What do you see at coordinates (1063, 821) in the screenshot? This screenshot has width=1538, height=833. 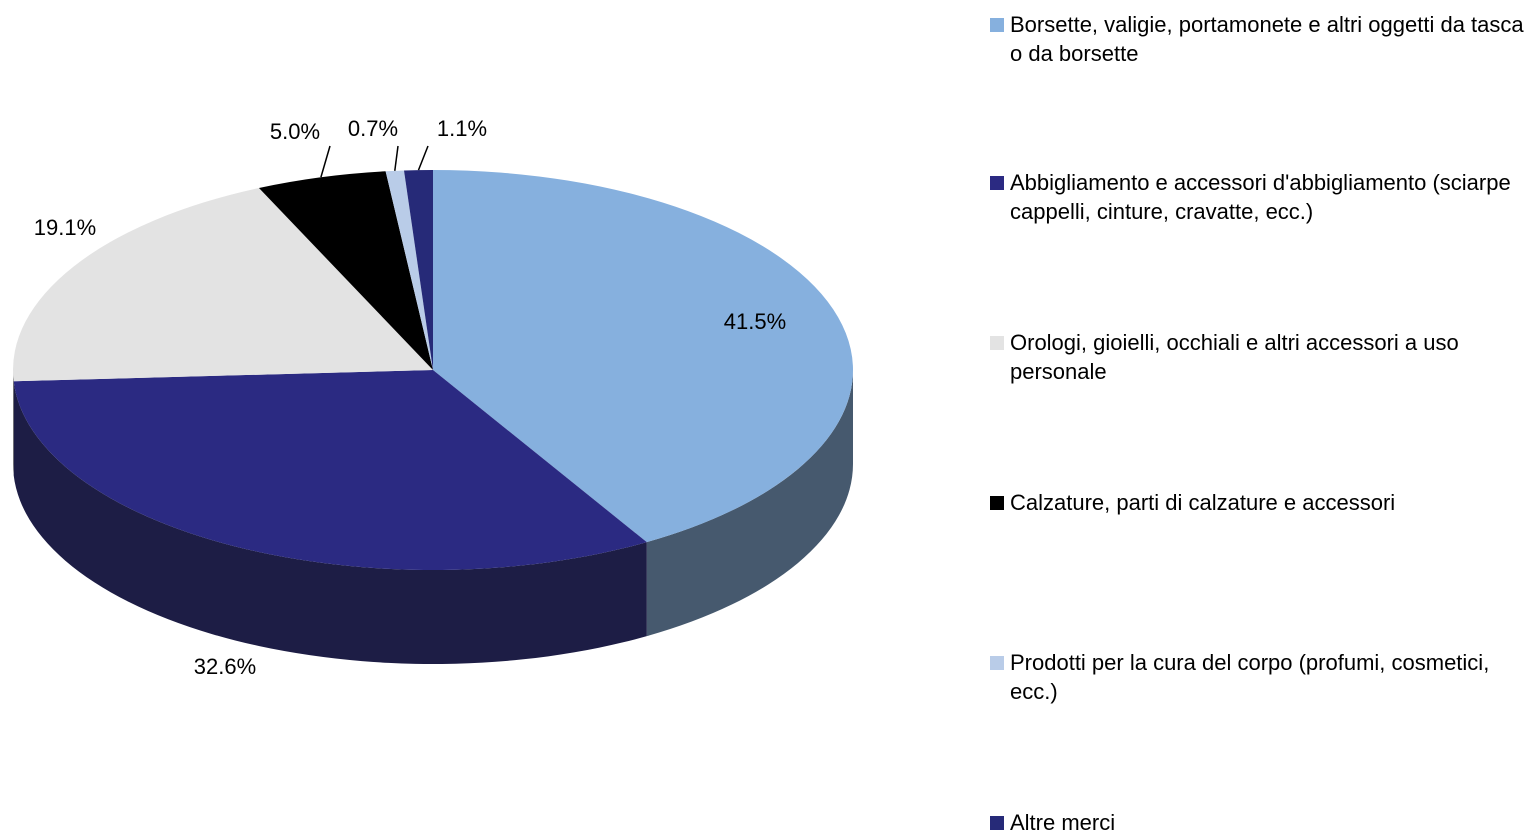 I see `legend-label: Altre merci` at bounding box center [1063, 821].